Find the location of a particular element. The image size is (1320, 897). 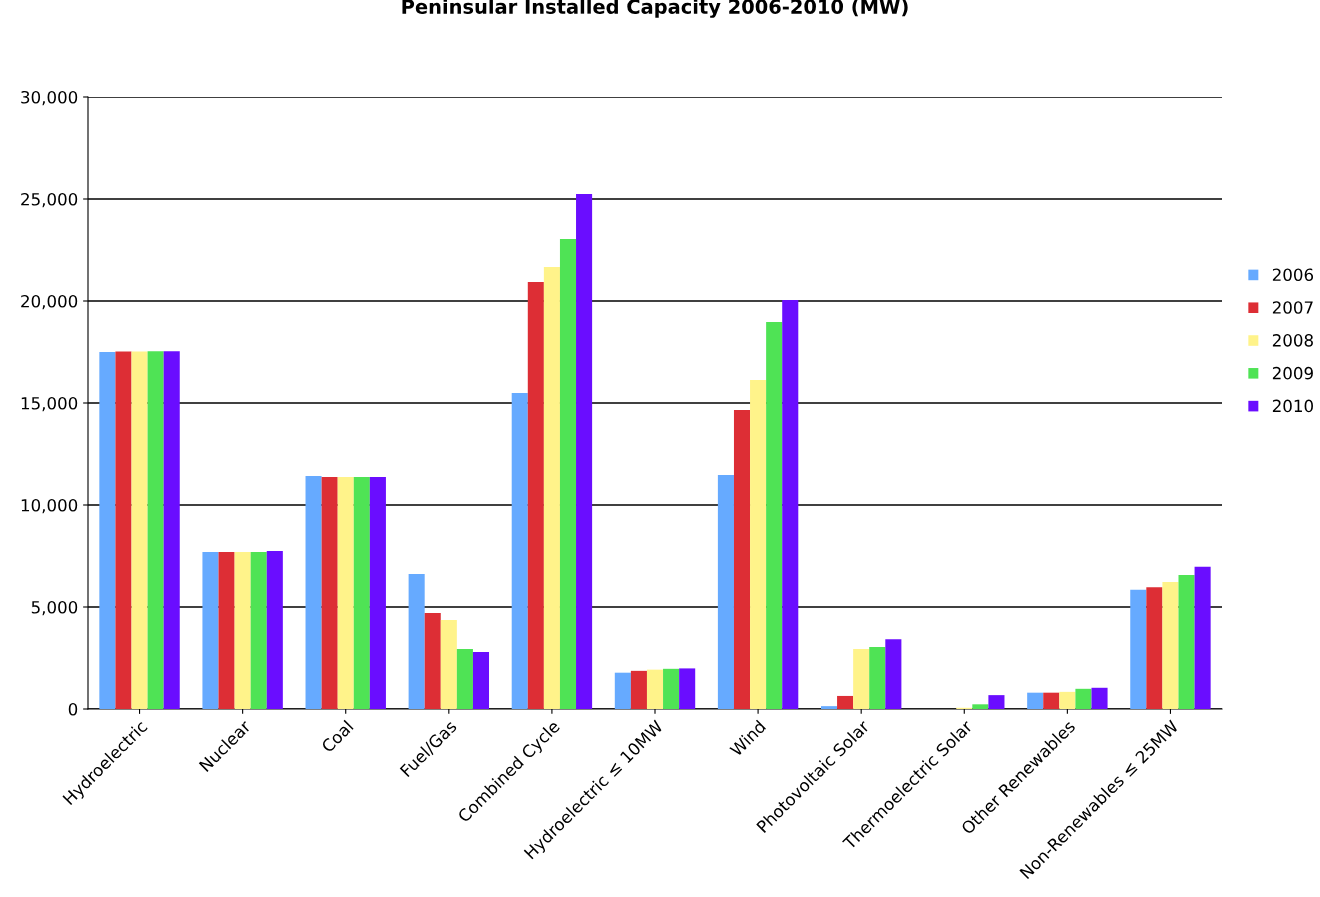

y-tick-label: 10,000 is located at coordinates (49, 506).